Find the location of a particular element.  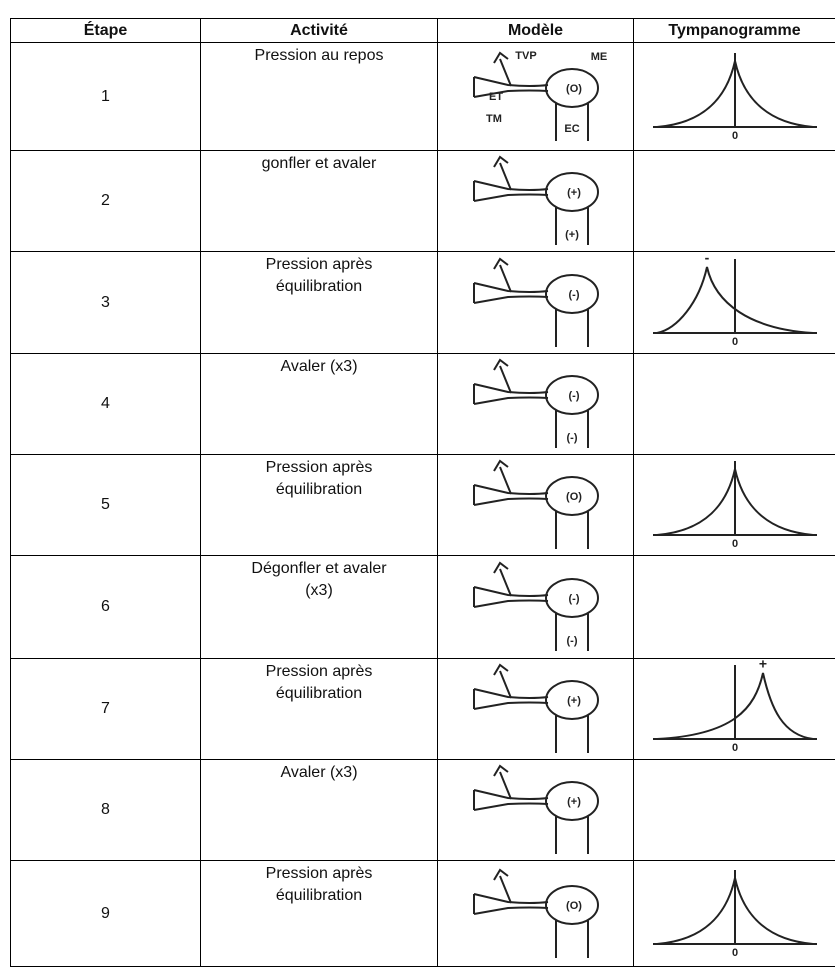

activity-cell: Pression au repos is located at coordinates (319, 97).